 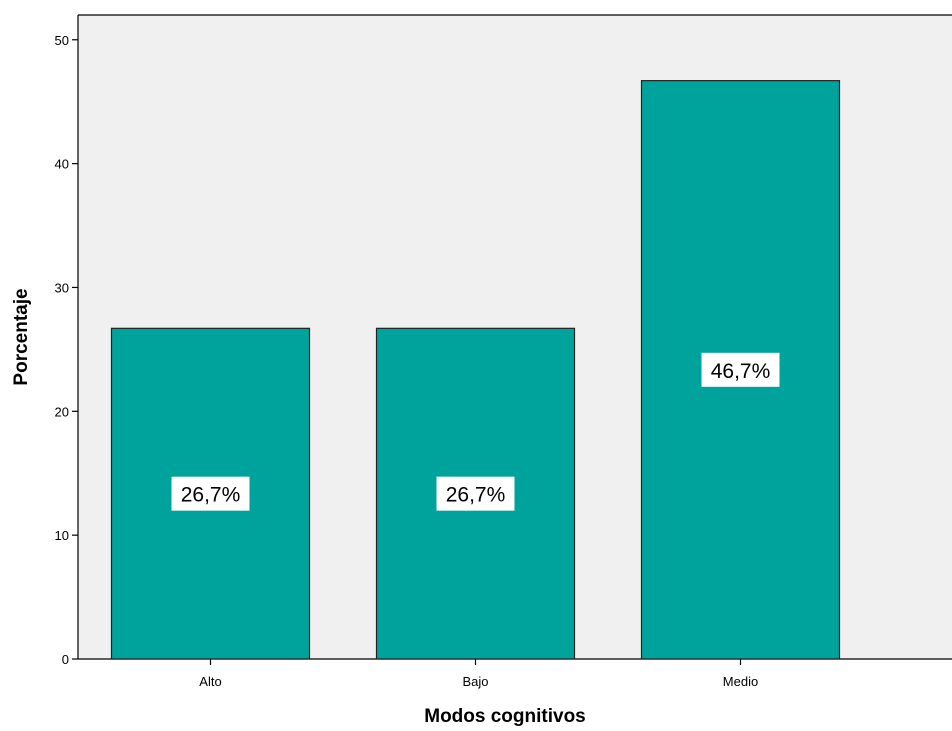 I want to click on x-tick-label: Bajo, so click(x=475, y=681).